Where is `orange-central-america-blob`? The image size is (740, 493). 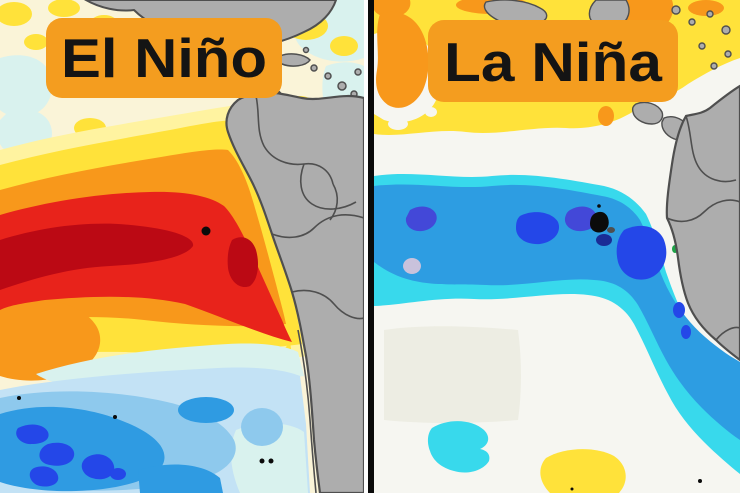 orange-central-america-blob is located at coordinates (402, 59).